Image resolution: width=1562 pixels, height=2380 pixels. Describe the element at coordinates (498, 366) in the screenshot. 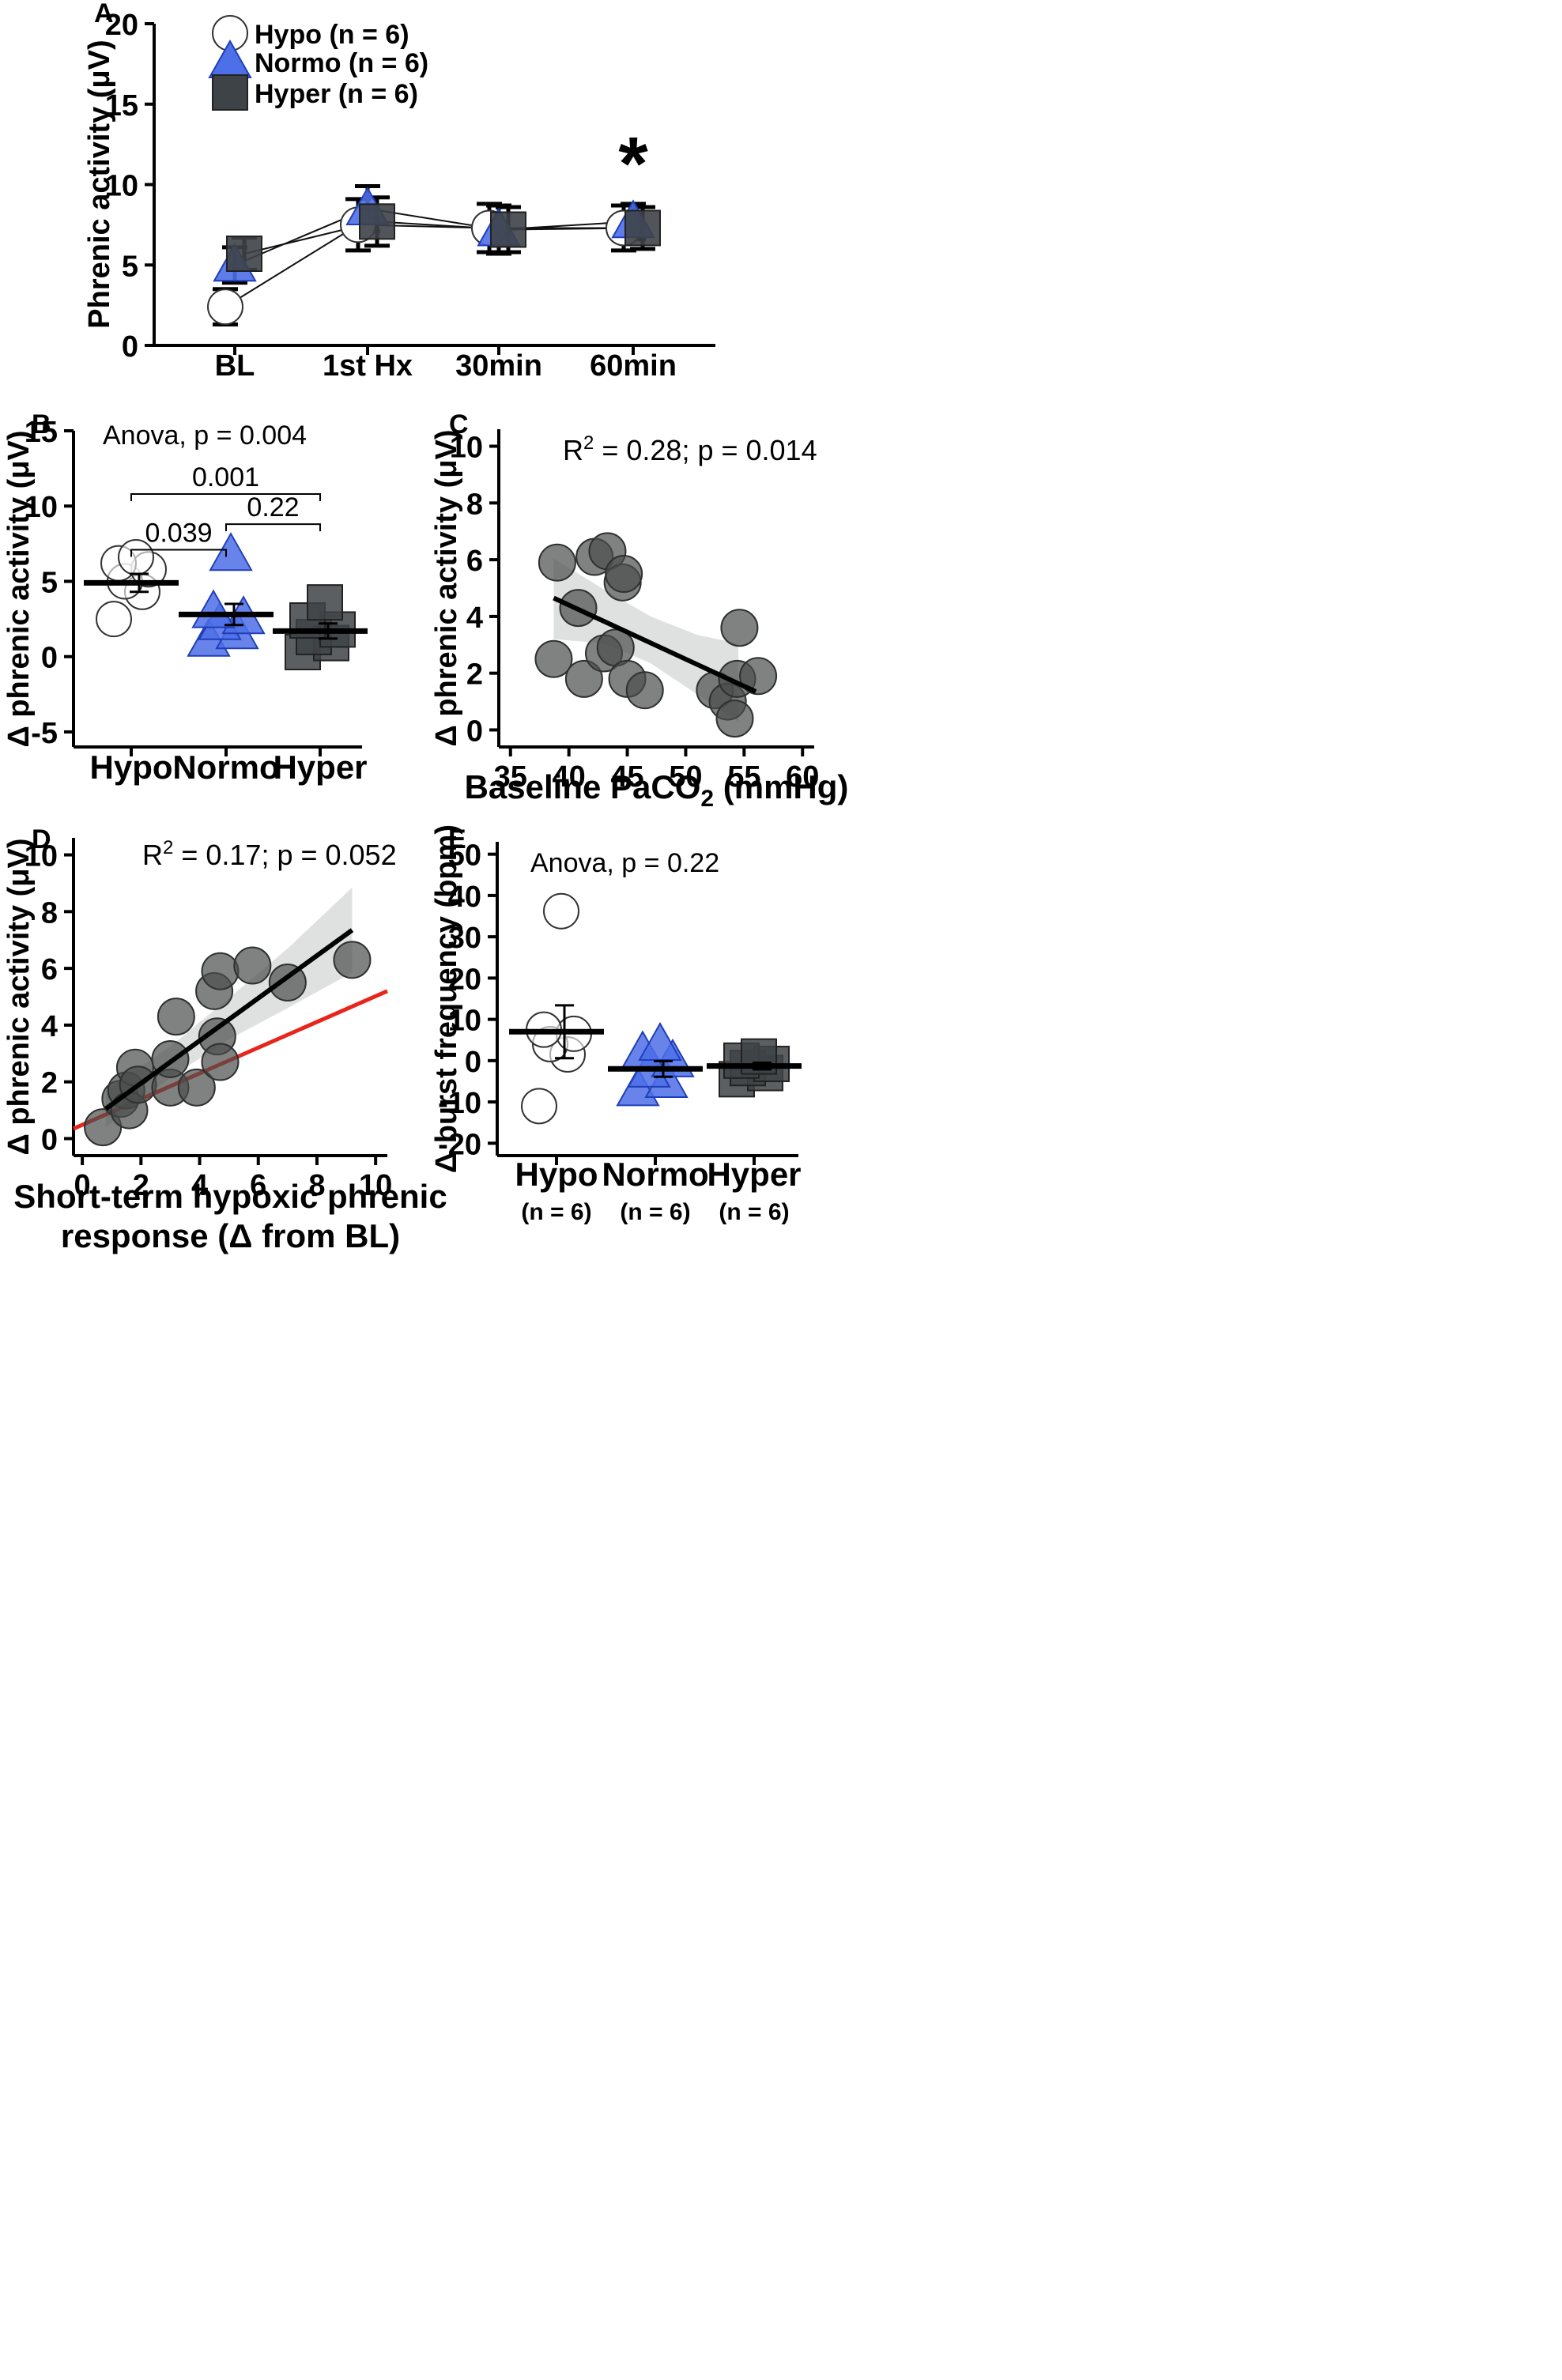

I see `x-tick-label: 30min` at that location.